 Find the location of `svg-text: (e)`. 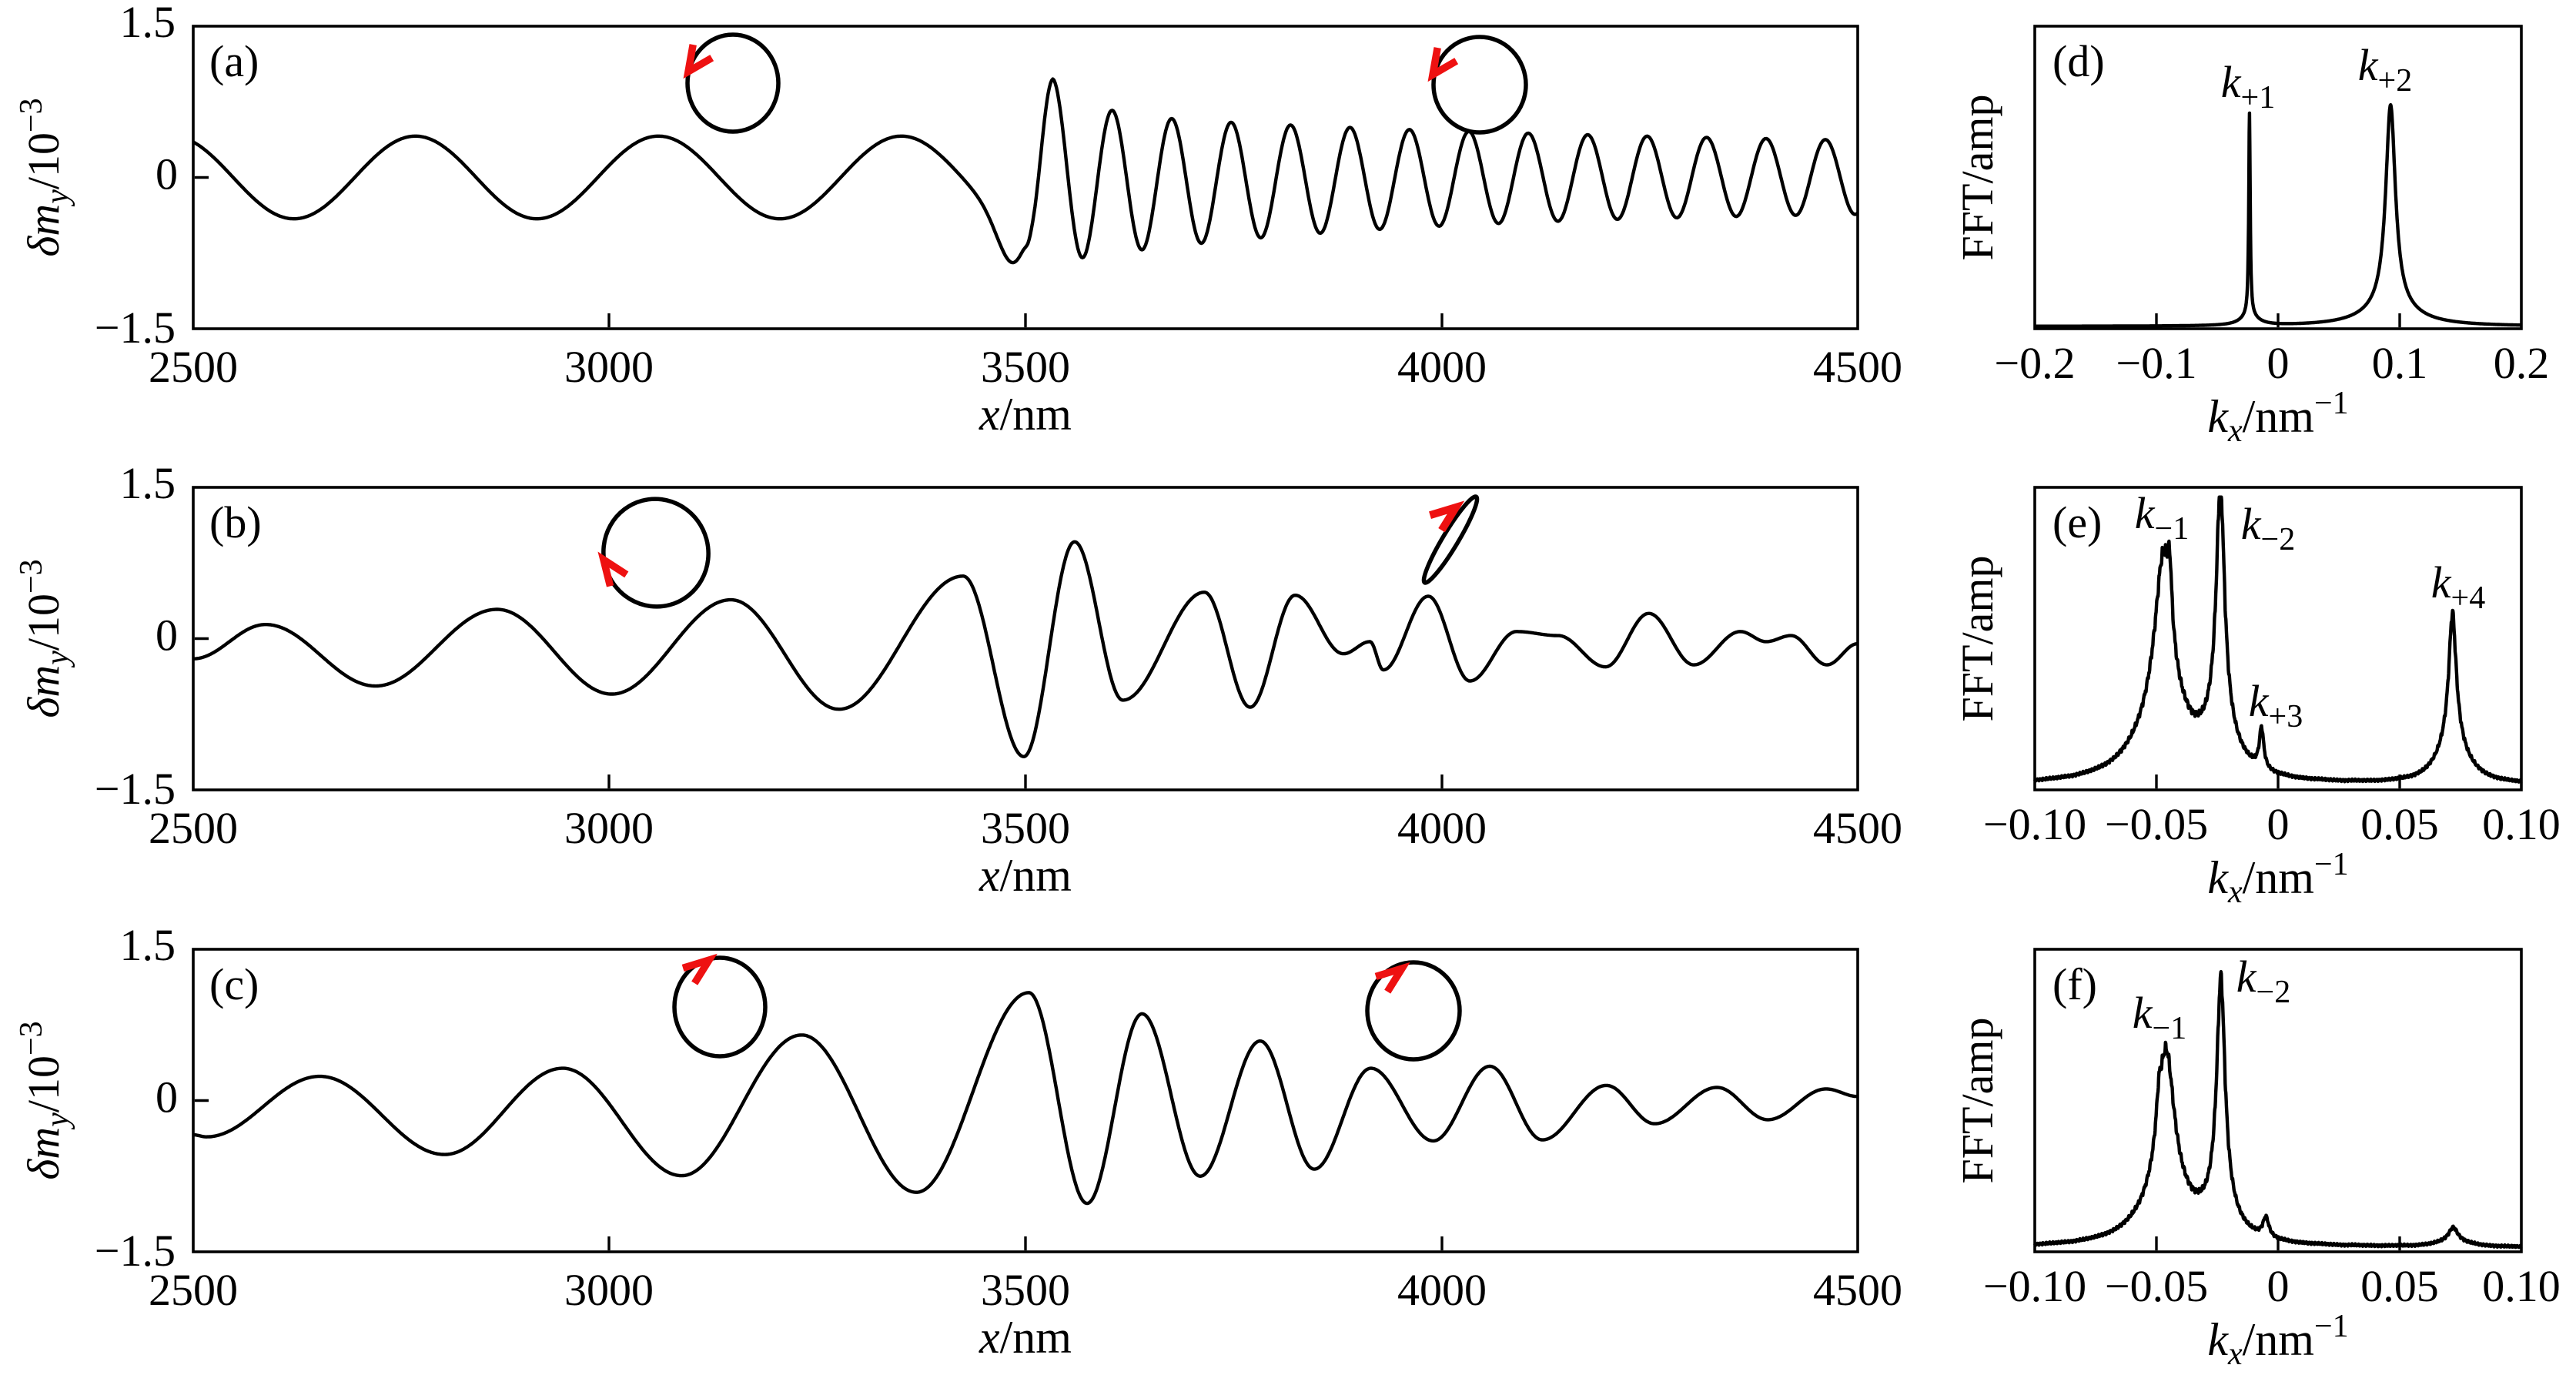

svg-text: (e) is located at coordinates (2077, 522).